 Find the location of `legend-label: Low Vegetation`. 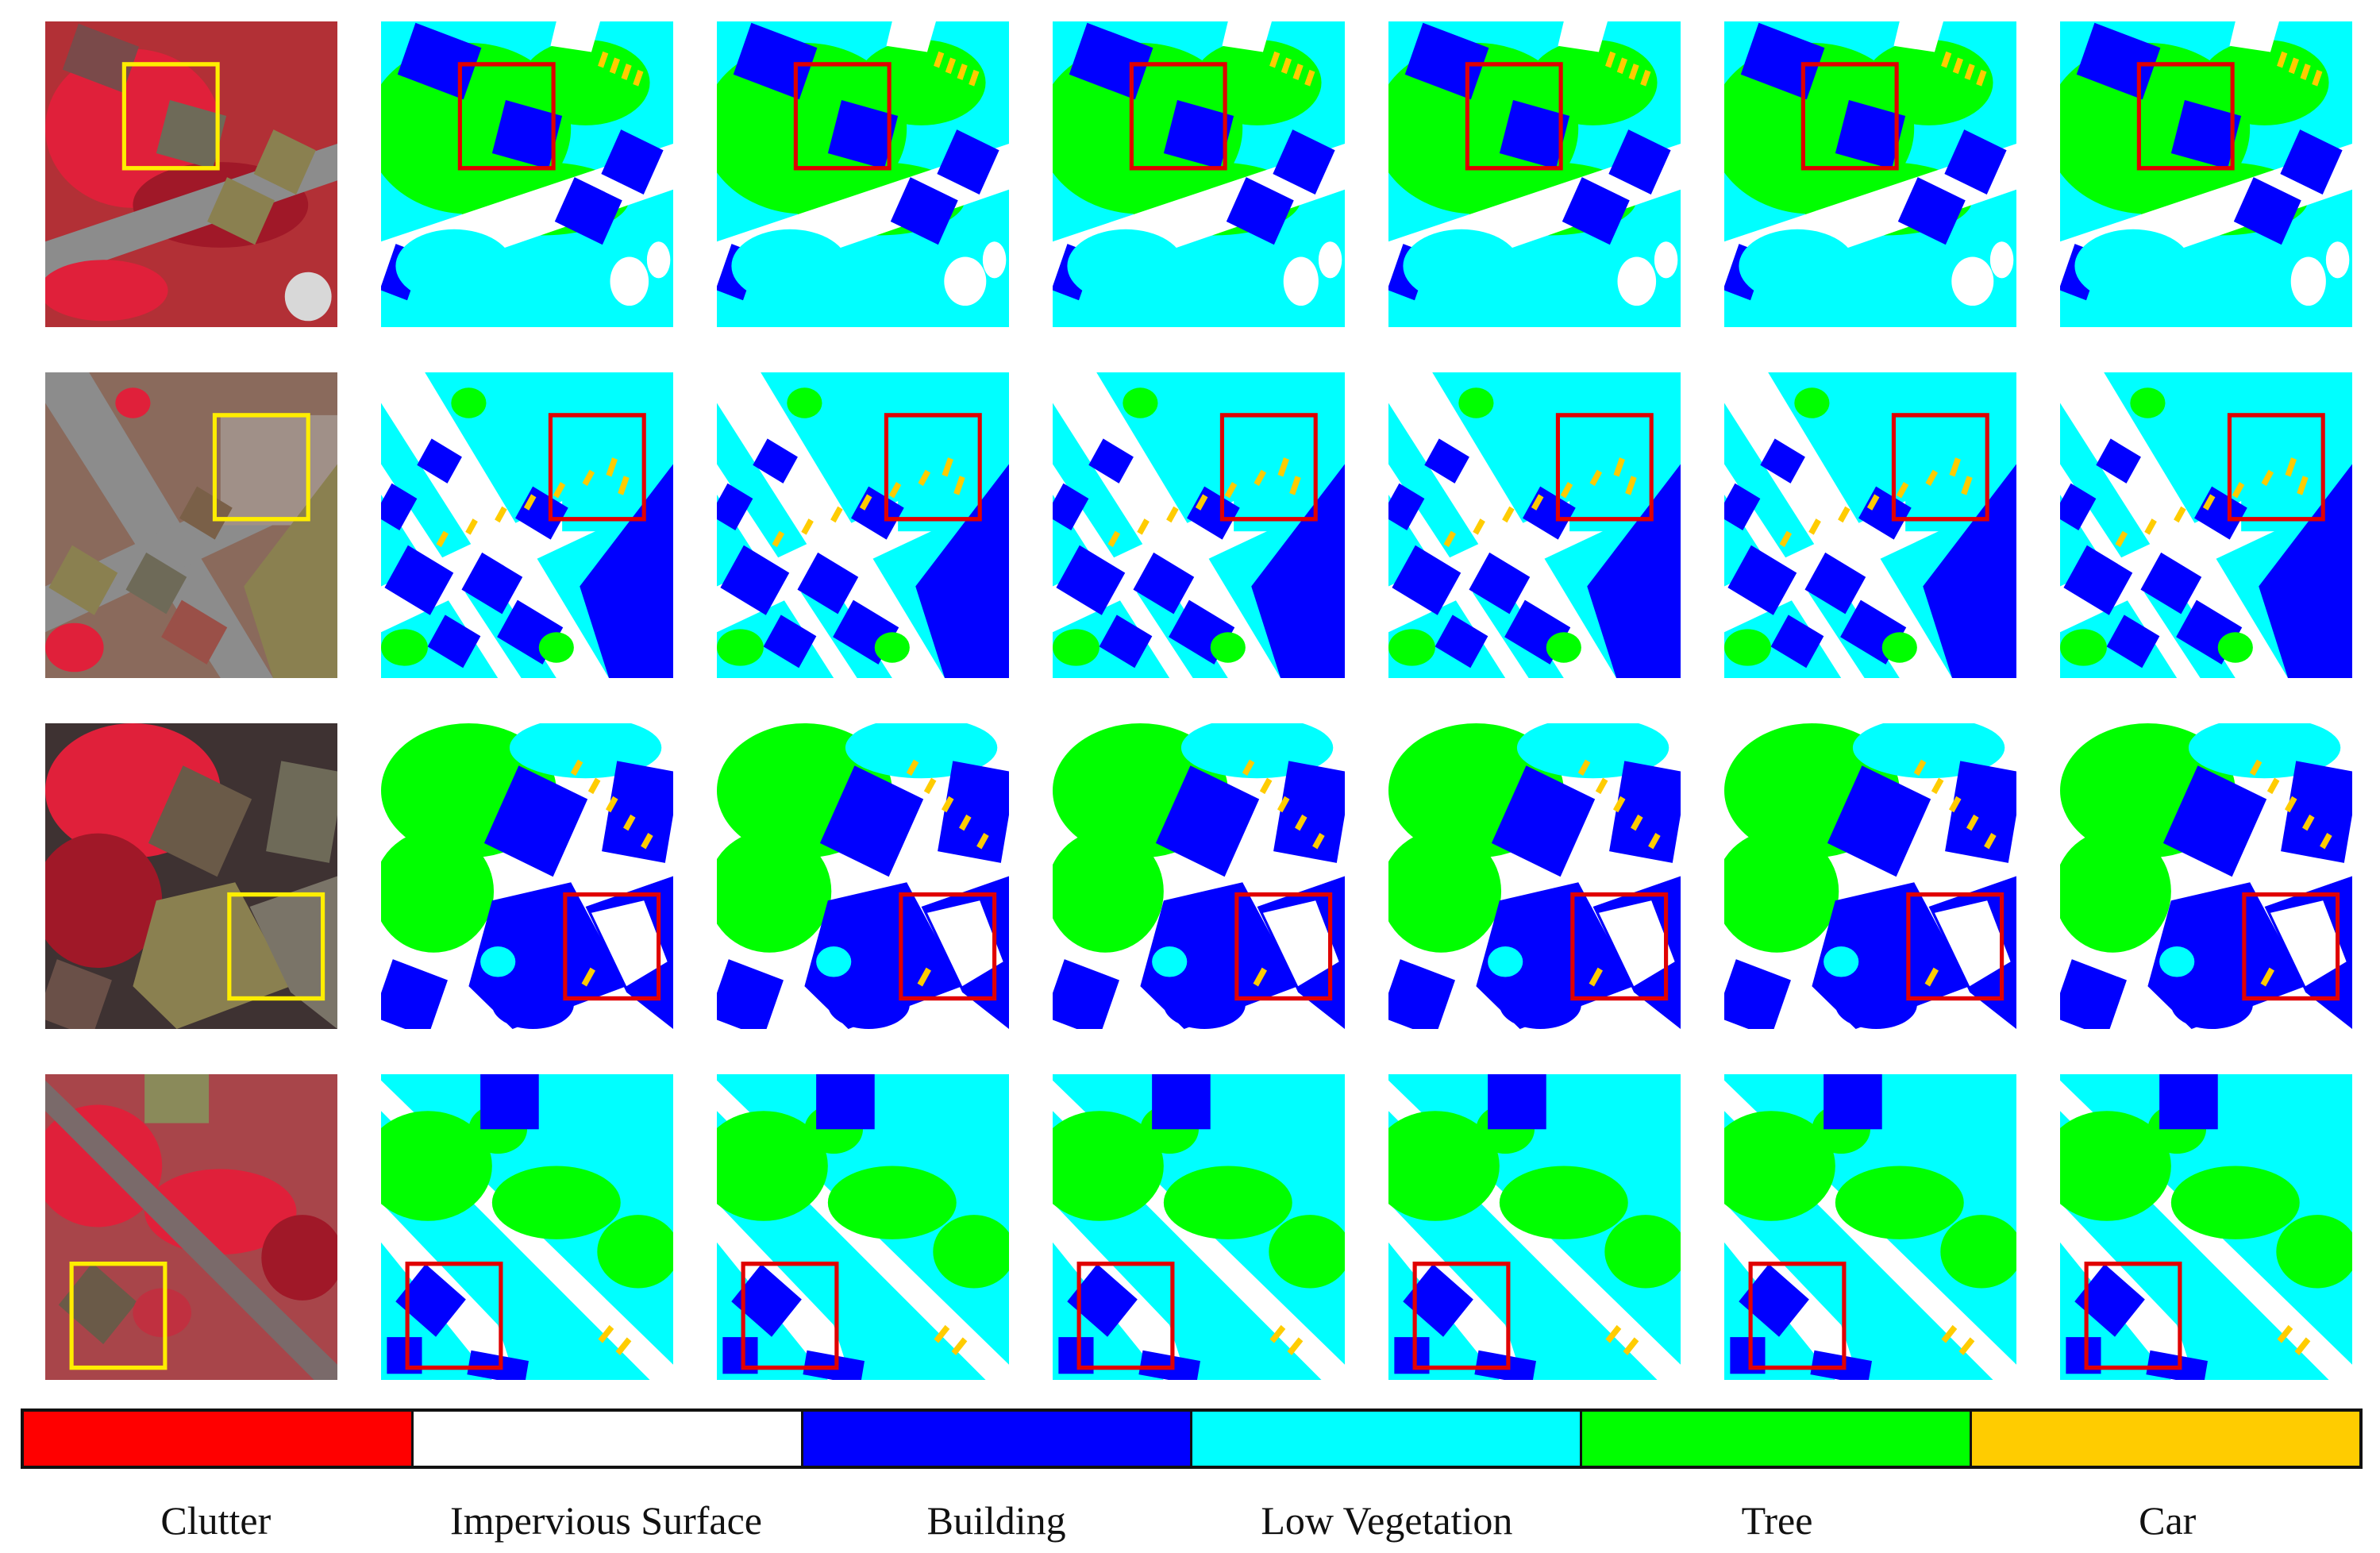

legend-label: Low Vegetation is located at coordinates (1387, 1520).